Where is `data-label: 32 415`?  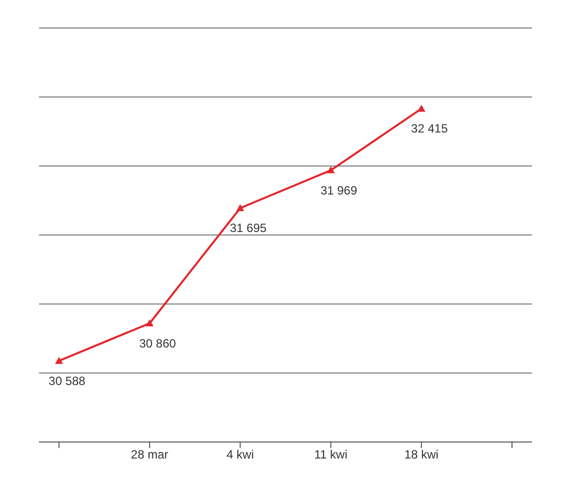 data-label: 32 415 is located at coordinates (429, 129).